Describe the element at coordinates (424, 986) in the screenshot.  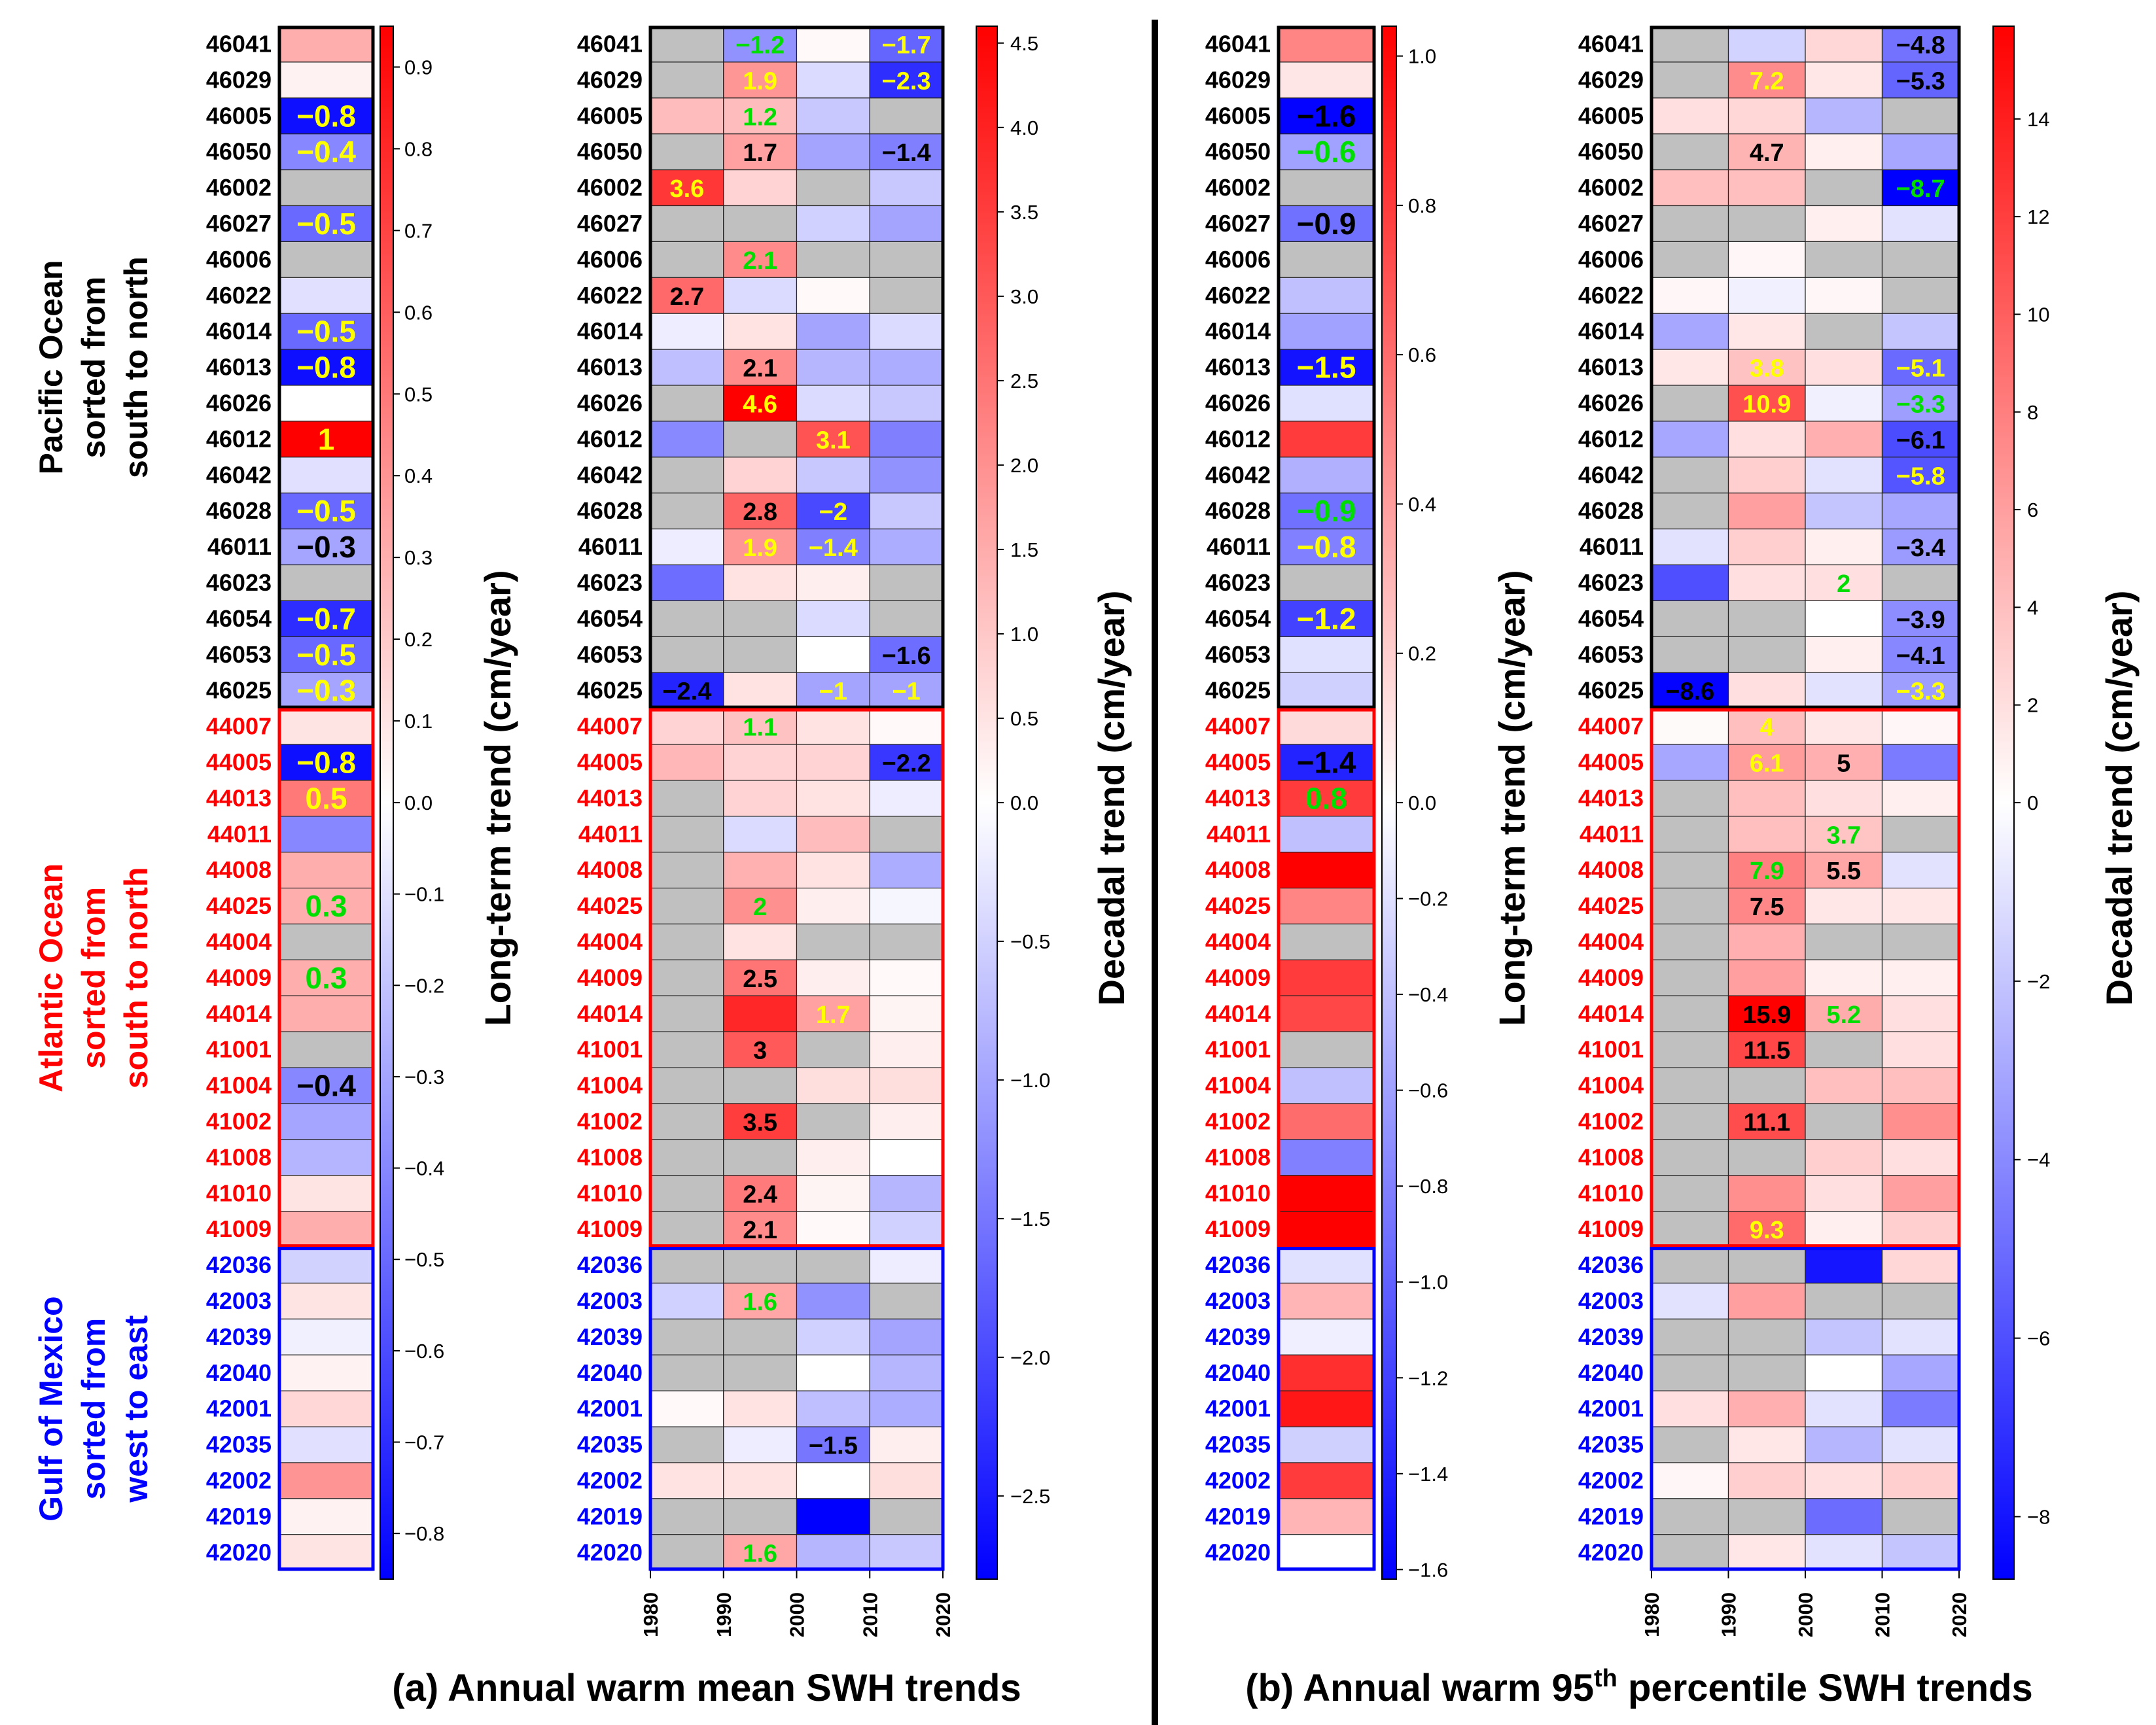
I see `longterm-tick-label: −0.2` at that location.